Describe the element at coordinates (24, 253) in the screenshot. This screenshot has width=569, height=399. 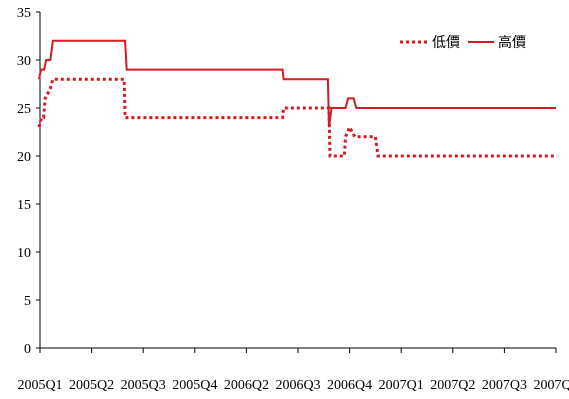
I see `y-tick-label: 10` at that location.